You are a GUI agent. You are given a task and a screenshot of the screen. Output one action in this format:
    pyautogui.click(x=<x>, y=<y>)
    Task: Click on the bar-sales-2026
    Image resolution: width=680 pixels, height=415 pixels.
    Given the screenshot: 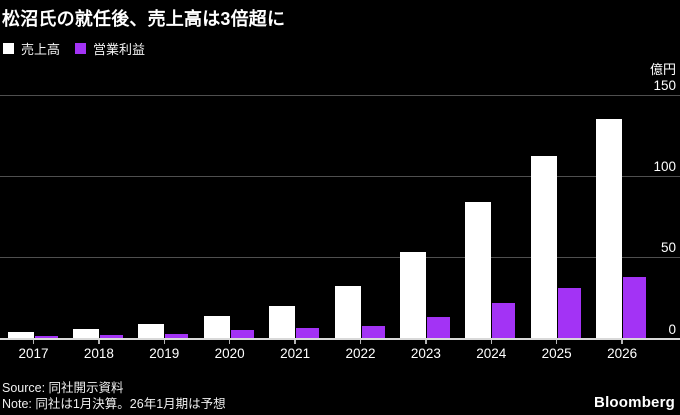 What is the action you would take?
    pyautogui.click(x=609, y=228)
    